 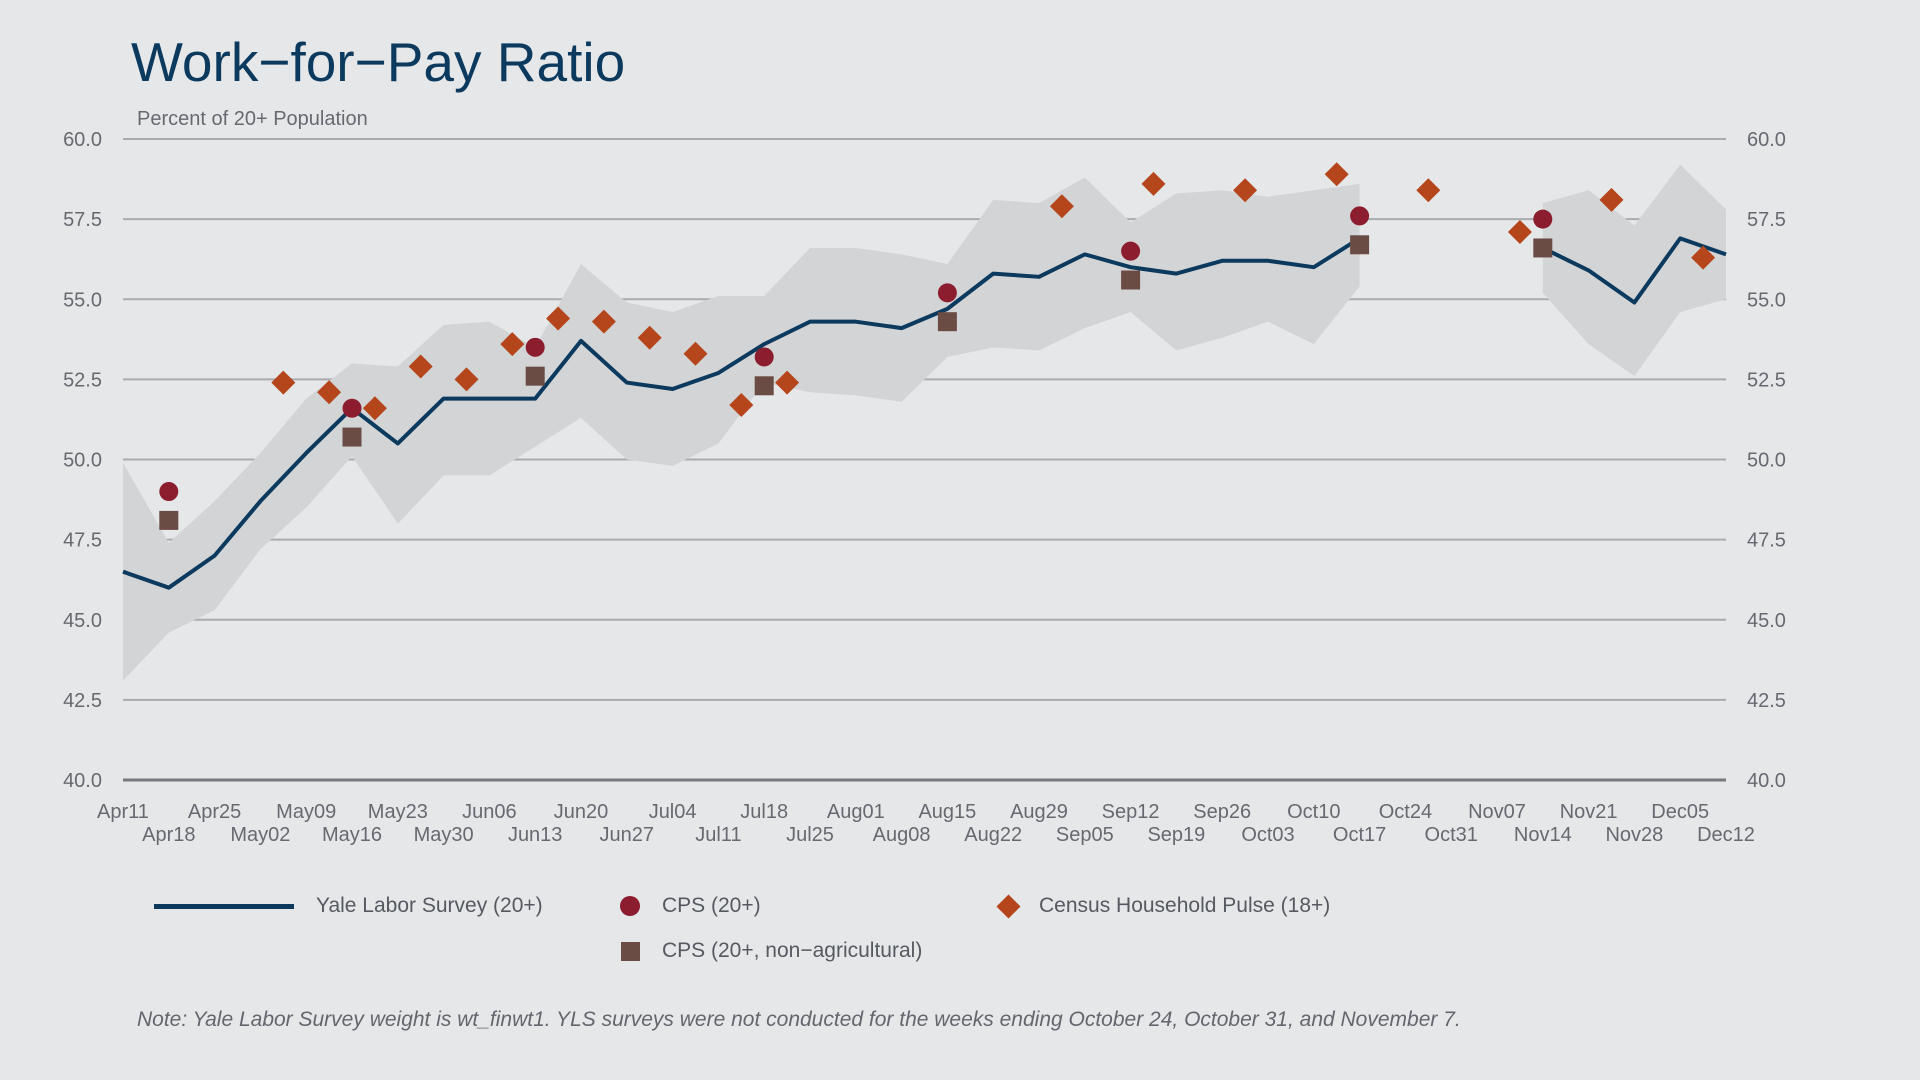 I want to click on x-tick-label: Oct31, so click(x=1451, y=835).